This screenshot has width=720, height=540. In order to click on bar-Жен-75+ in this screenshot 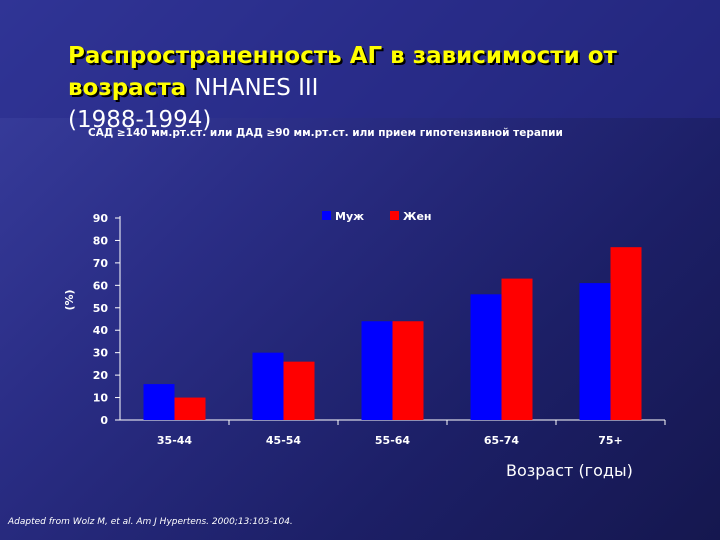, I will do `click(626, 333)`.